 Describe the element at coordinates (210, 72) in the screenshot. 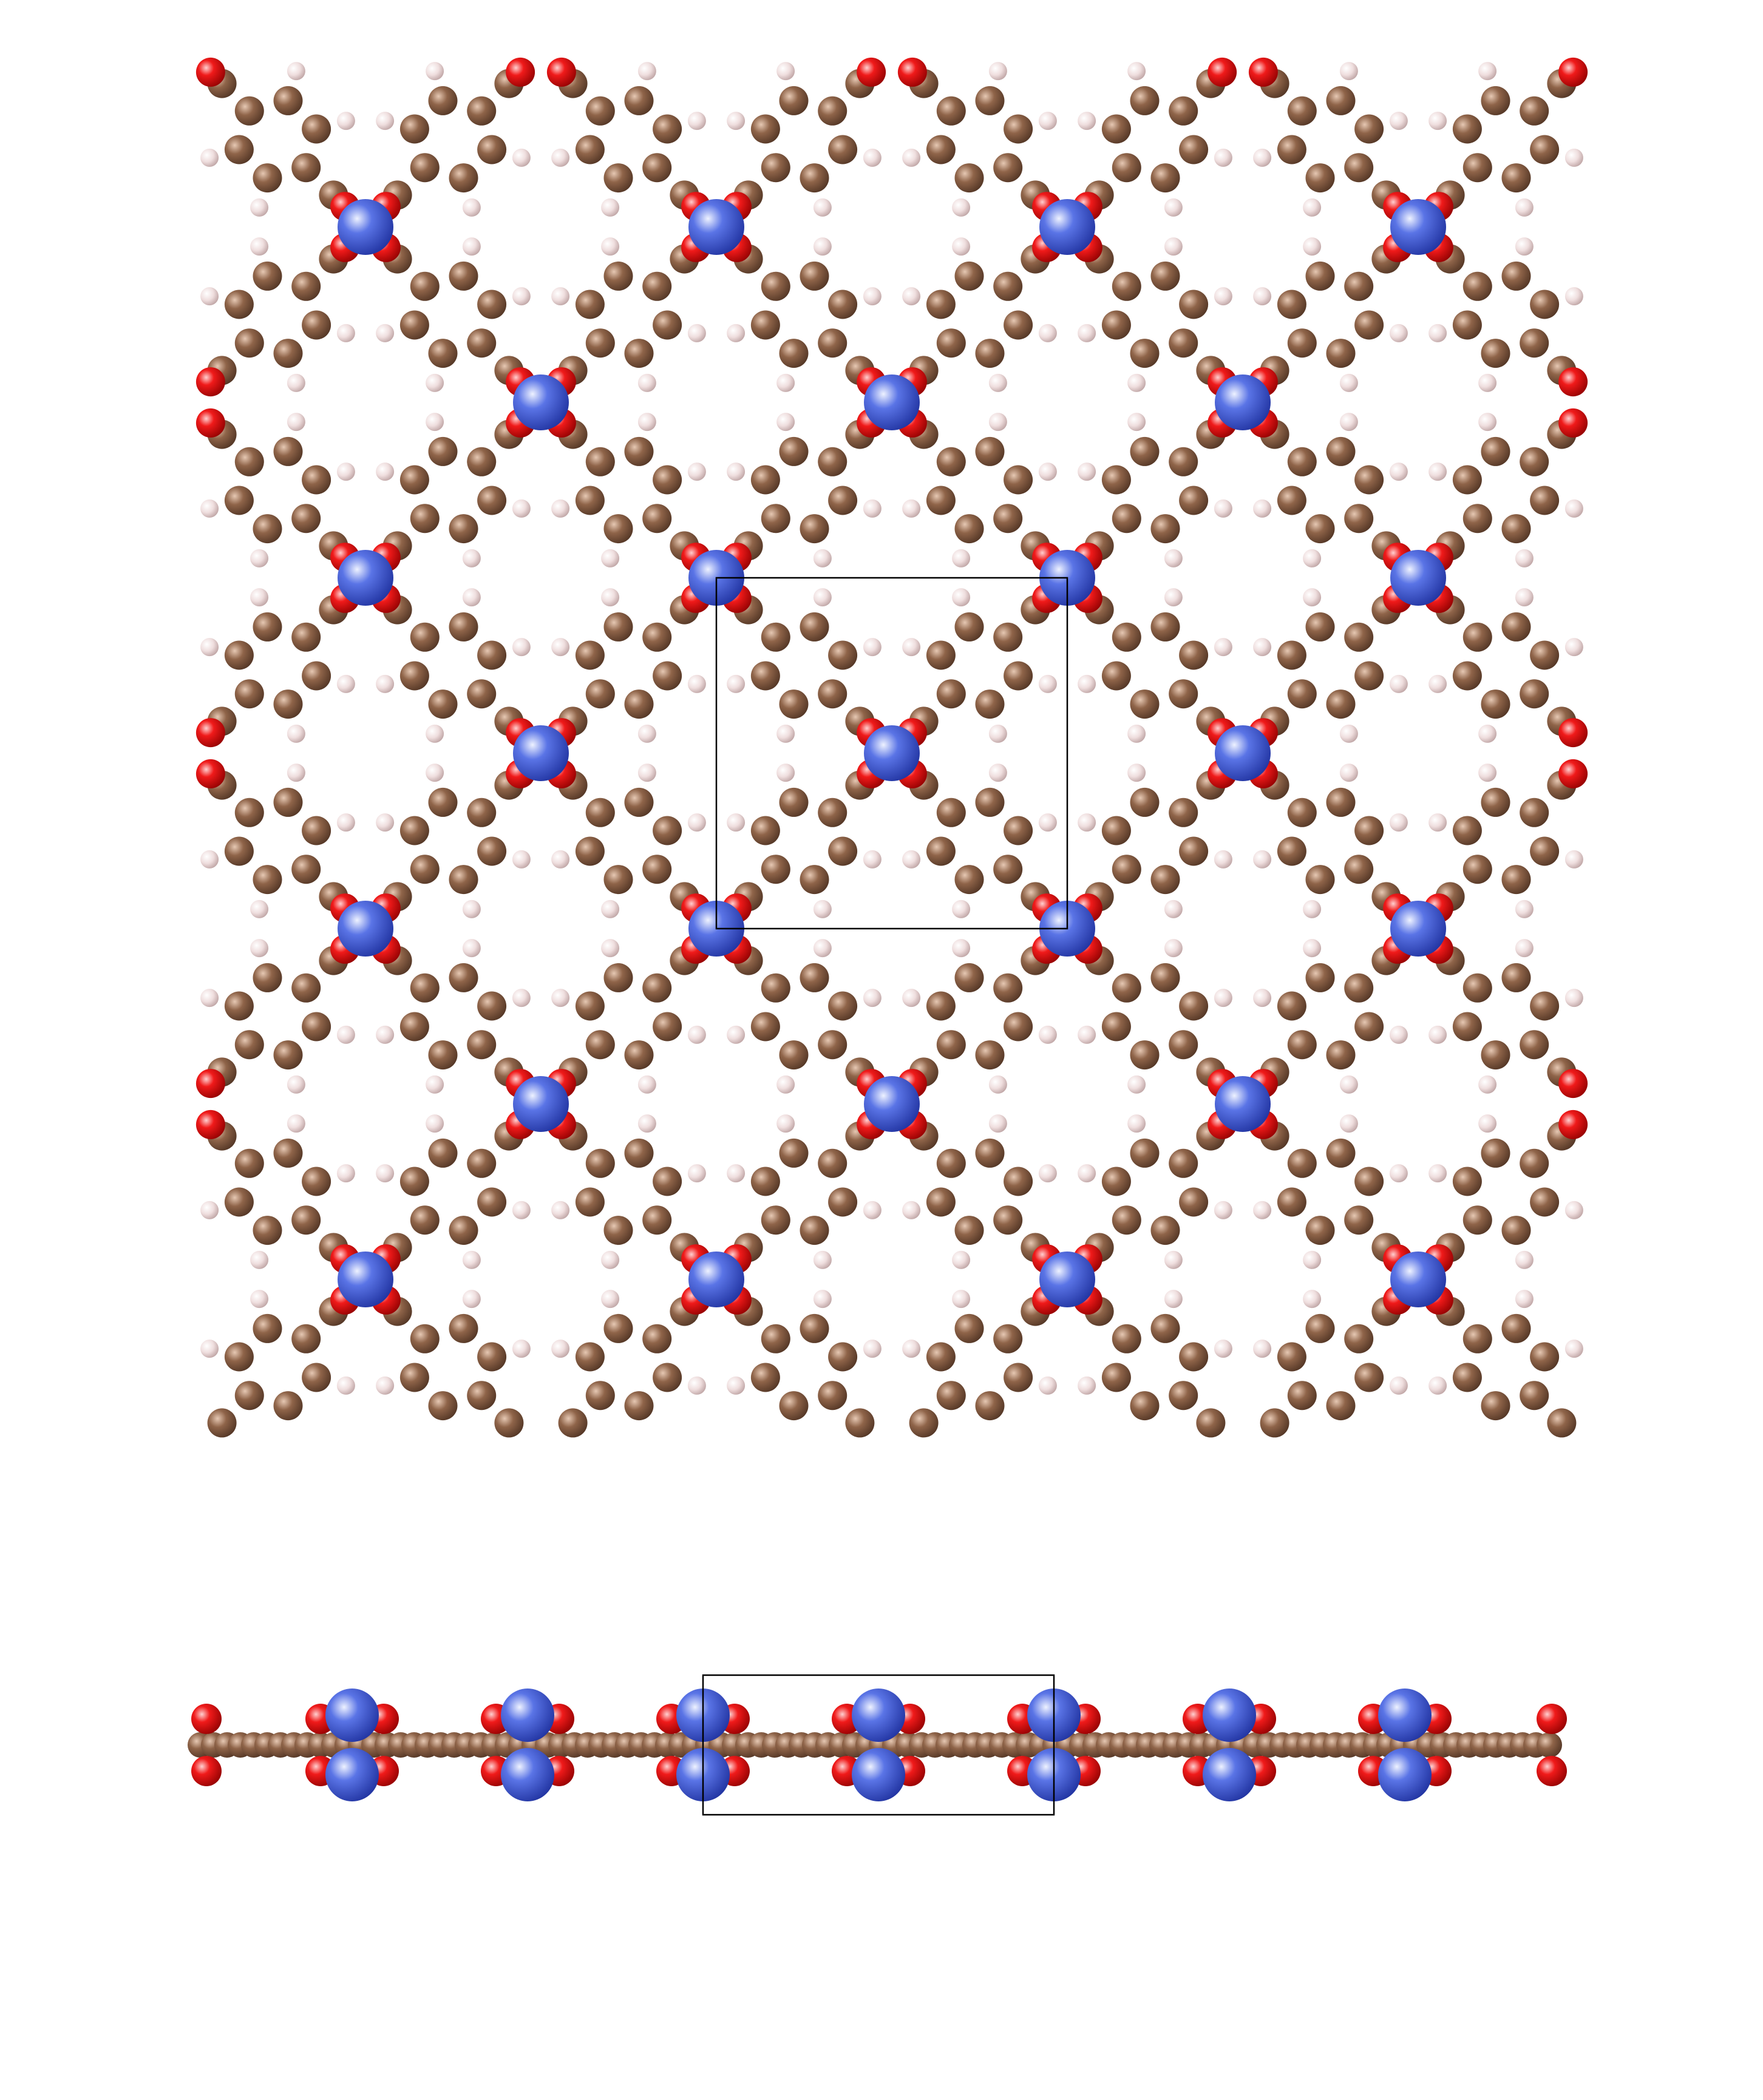

I see `oxygen-atom` at that location.